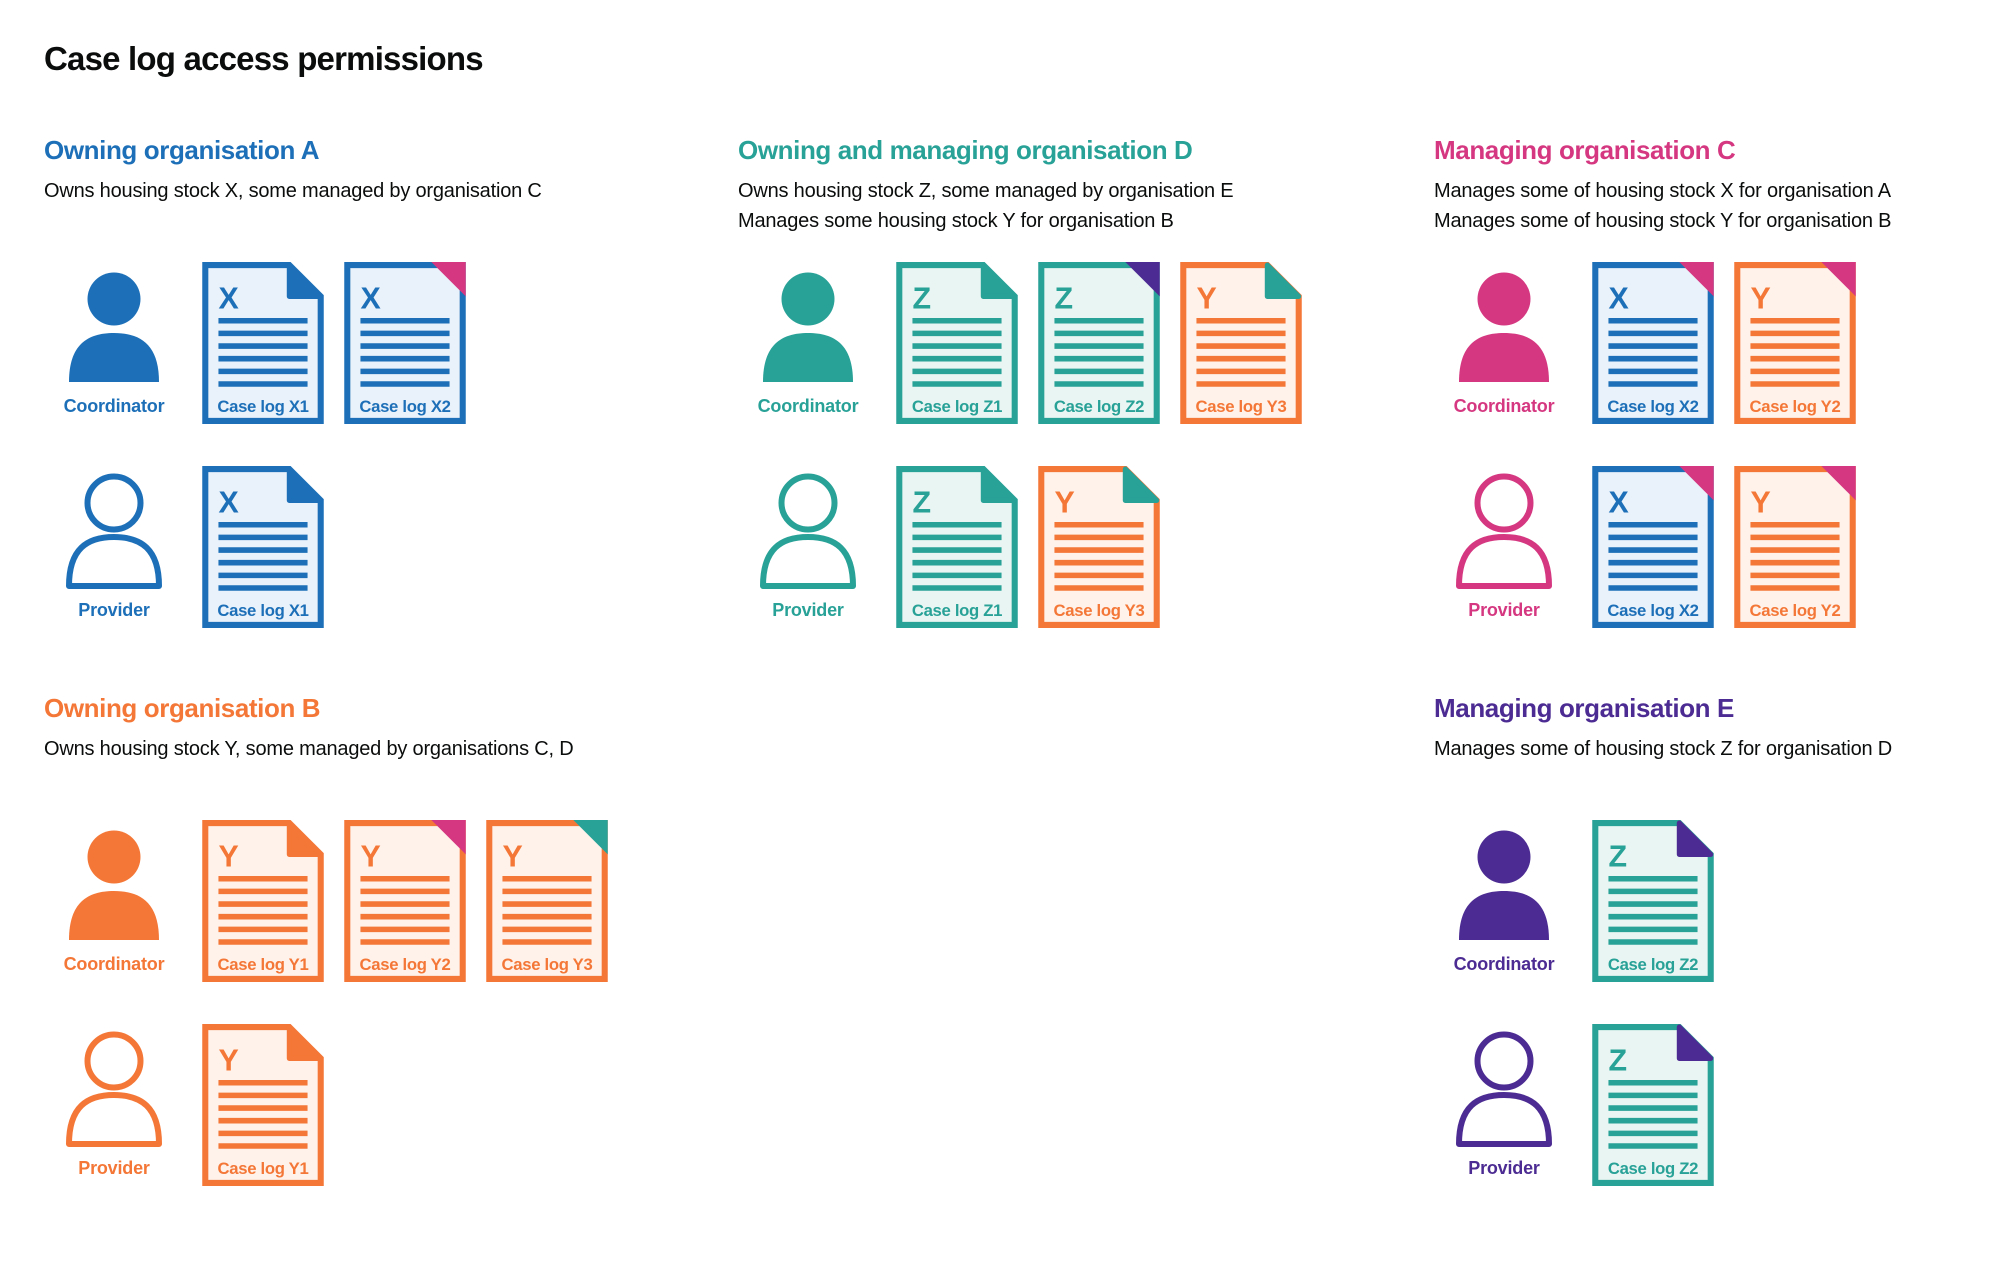 Image resolution: width=2000 pixels, height=1280 pixels. What do you see at coordinates (263, 964) in the screenshot?
I see `doc-label: Case log Y1` at bounding box center [263, 964].